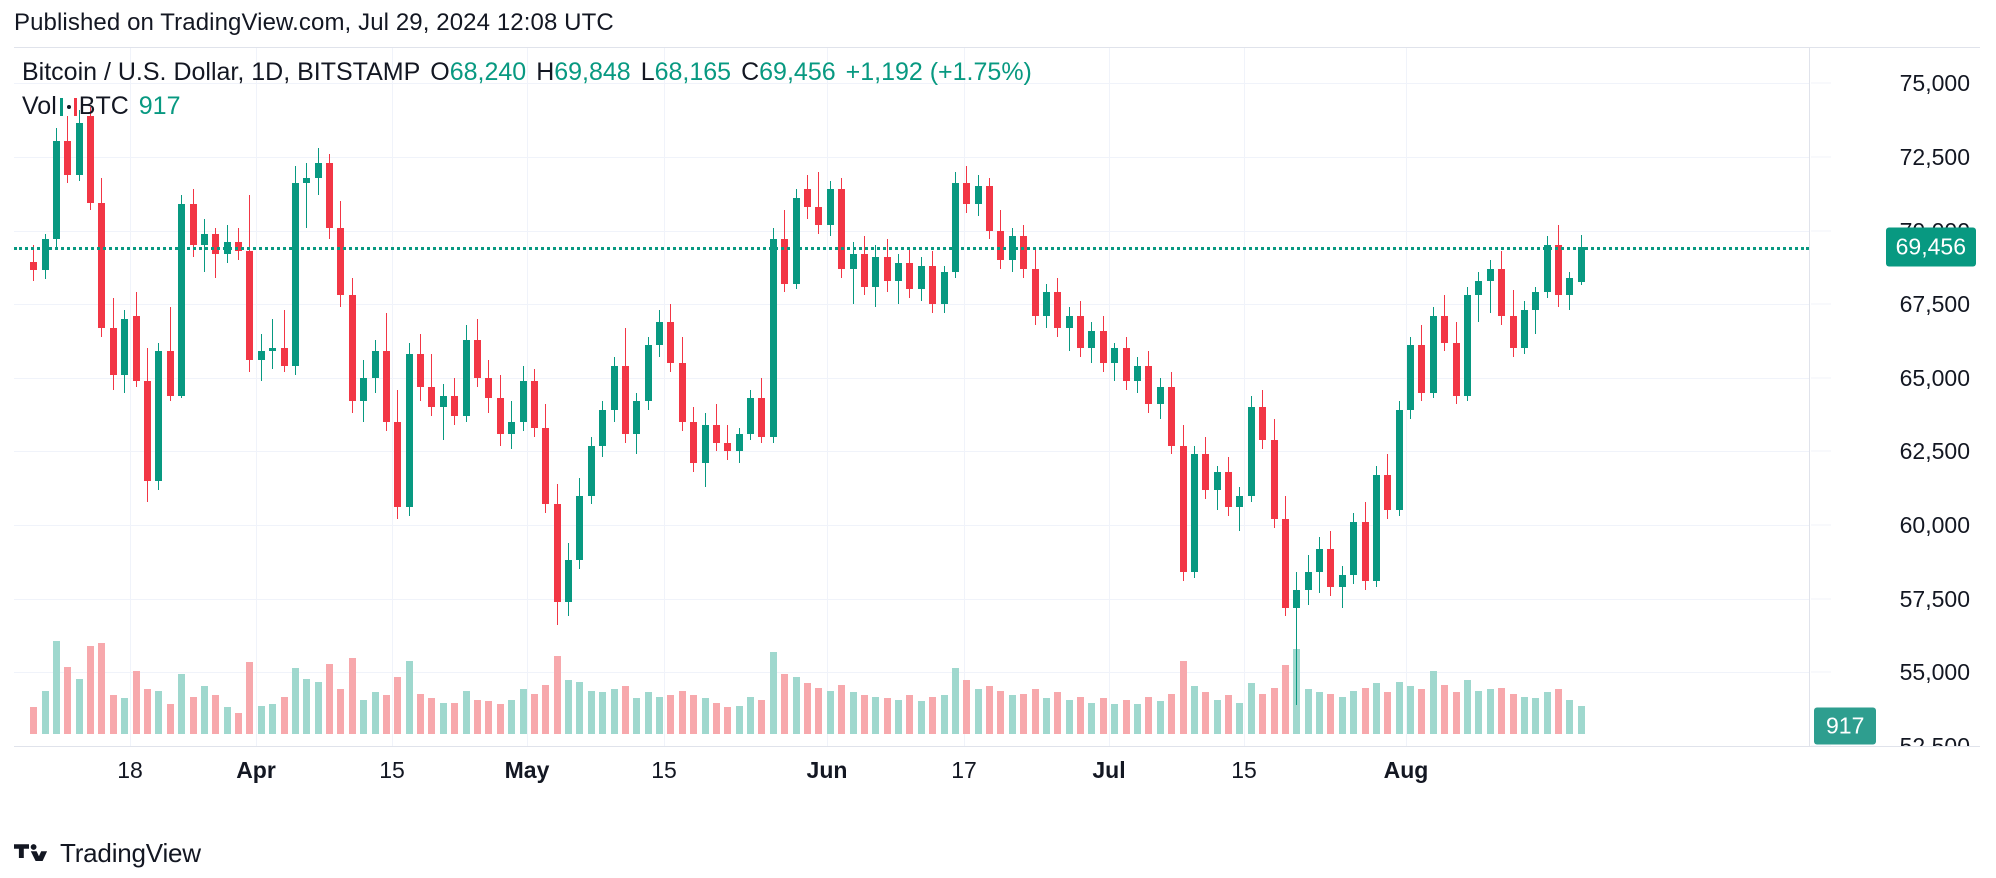 The image size is (1996, 878). What do you see at coordinates (964, 770) in the screenshot?
I see `time-axis-label: 17` at bounding box center [964, 770].